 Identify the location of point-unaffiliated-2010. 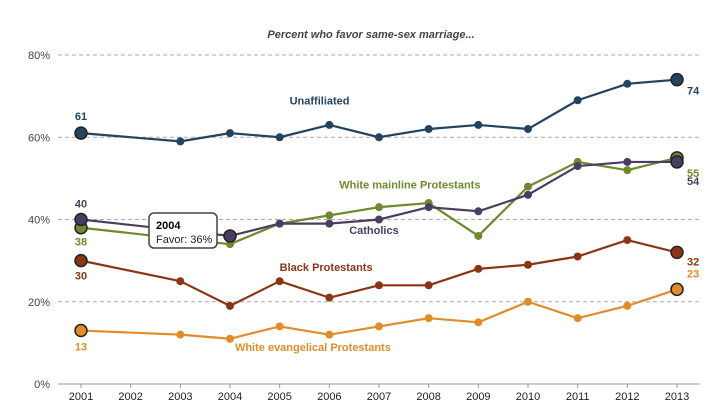
(528, 129).